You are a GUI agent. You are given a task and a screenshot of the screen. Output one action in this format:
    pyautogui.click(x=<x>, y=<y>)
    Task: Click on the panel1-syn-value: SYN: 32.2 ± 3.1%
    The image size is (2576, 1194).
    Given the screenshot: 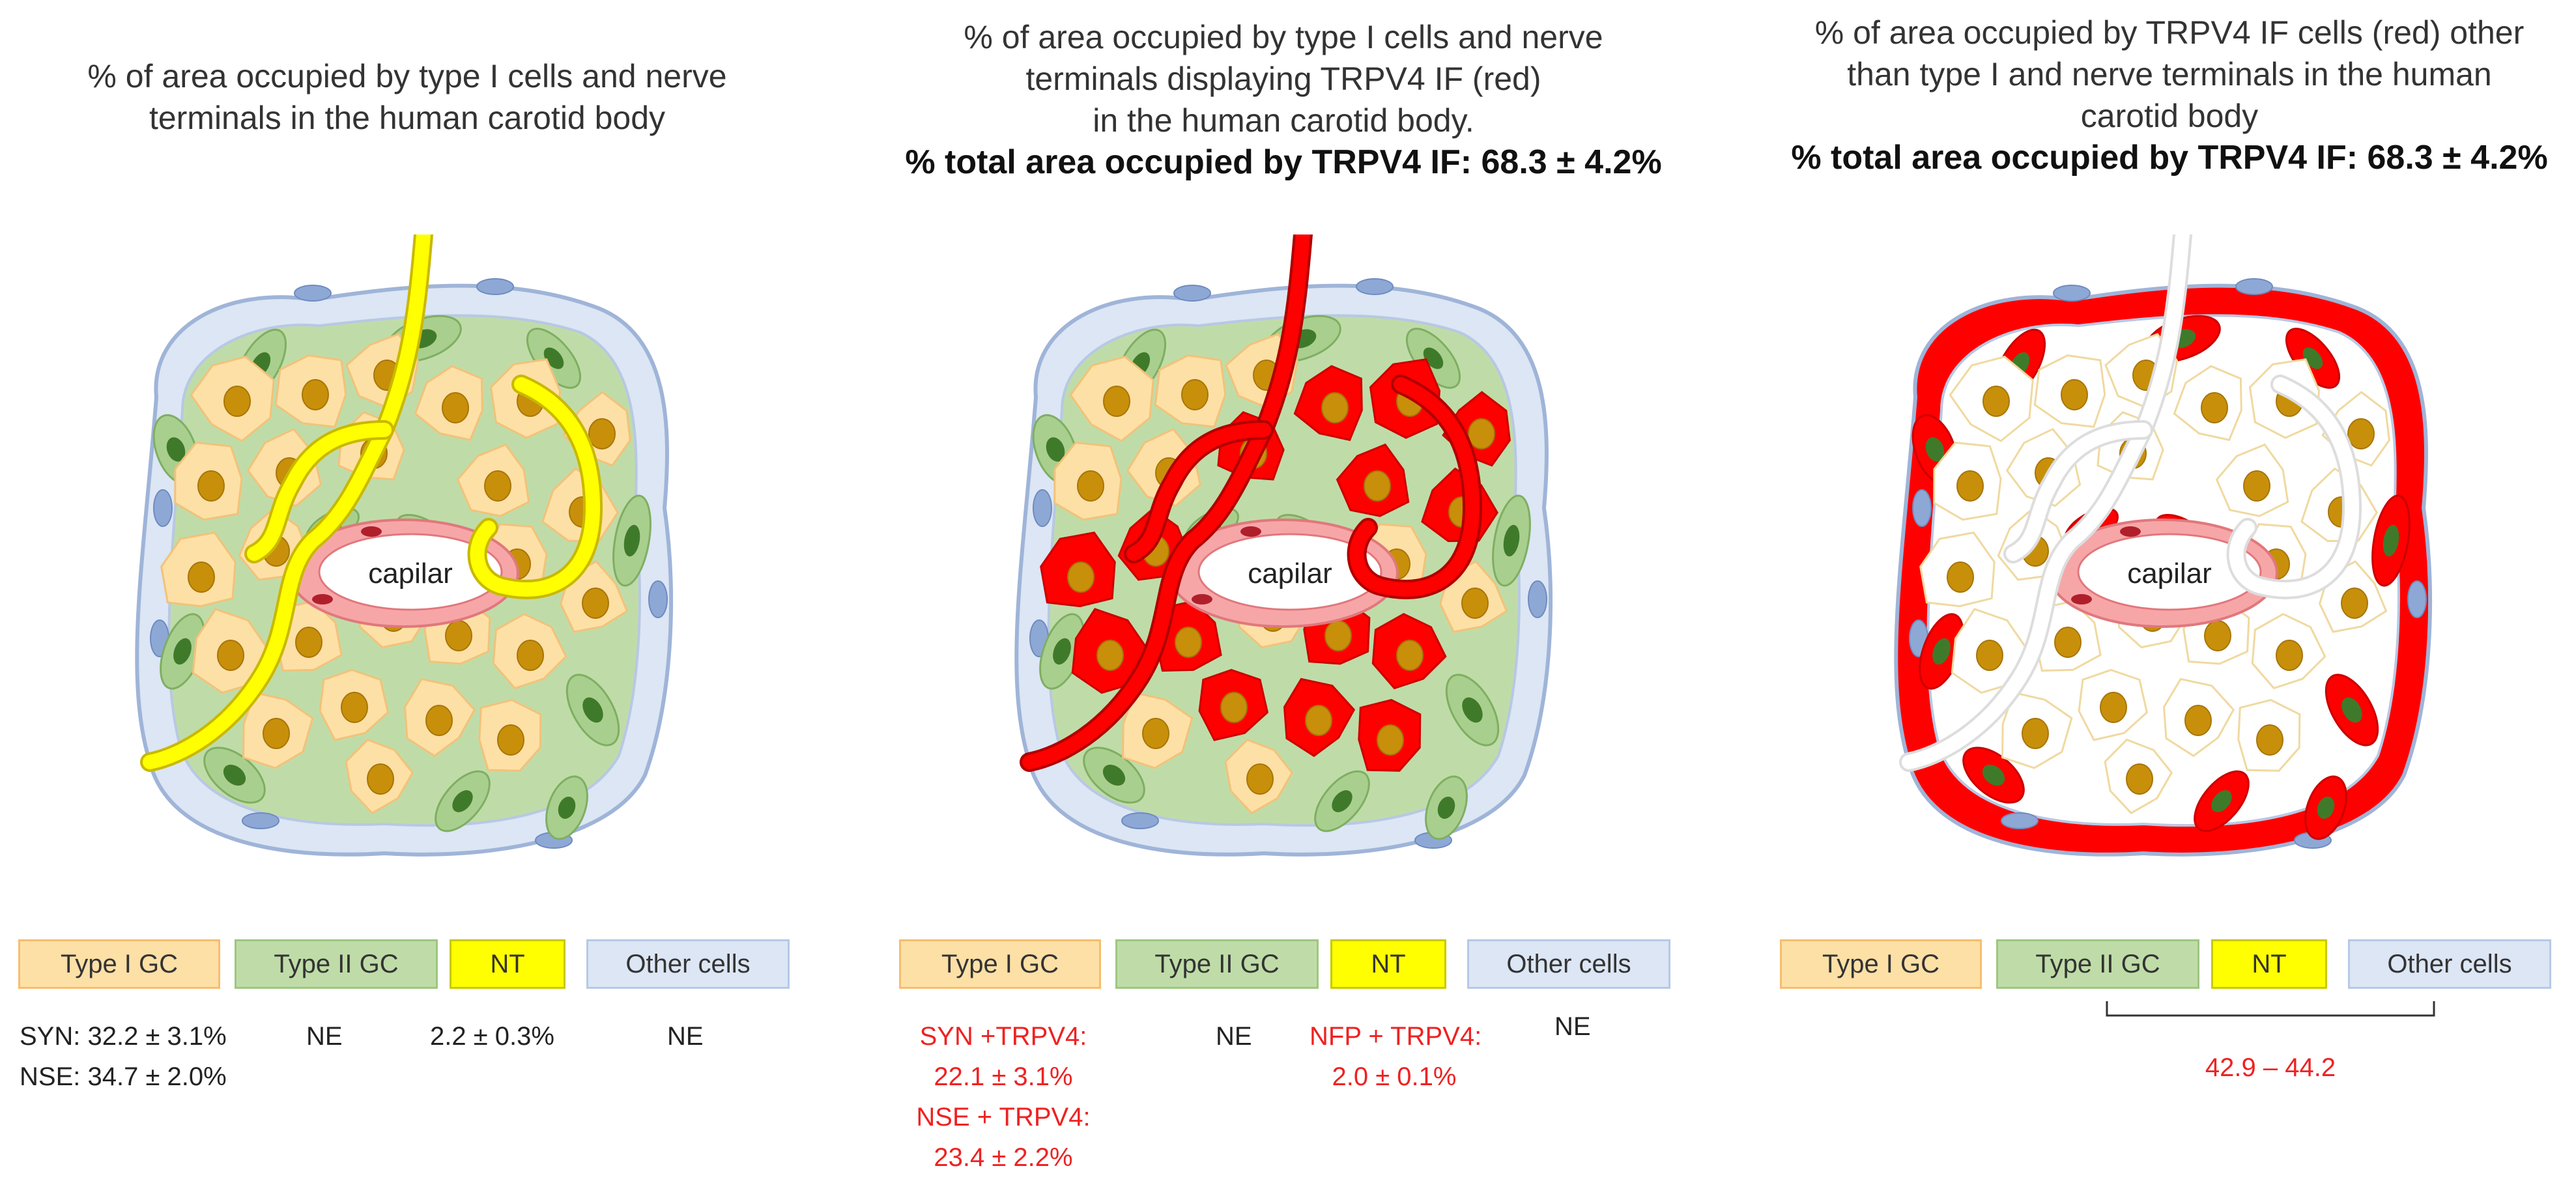 What is the action you would take?
    pyautogui.click(x=123, y=1036)
    